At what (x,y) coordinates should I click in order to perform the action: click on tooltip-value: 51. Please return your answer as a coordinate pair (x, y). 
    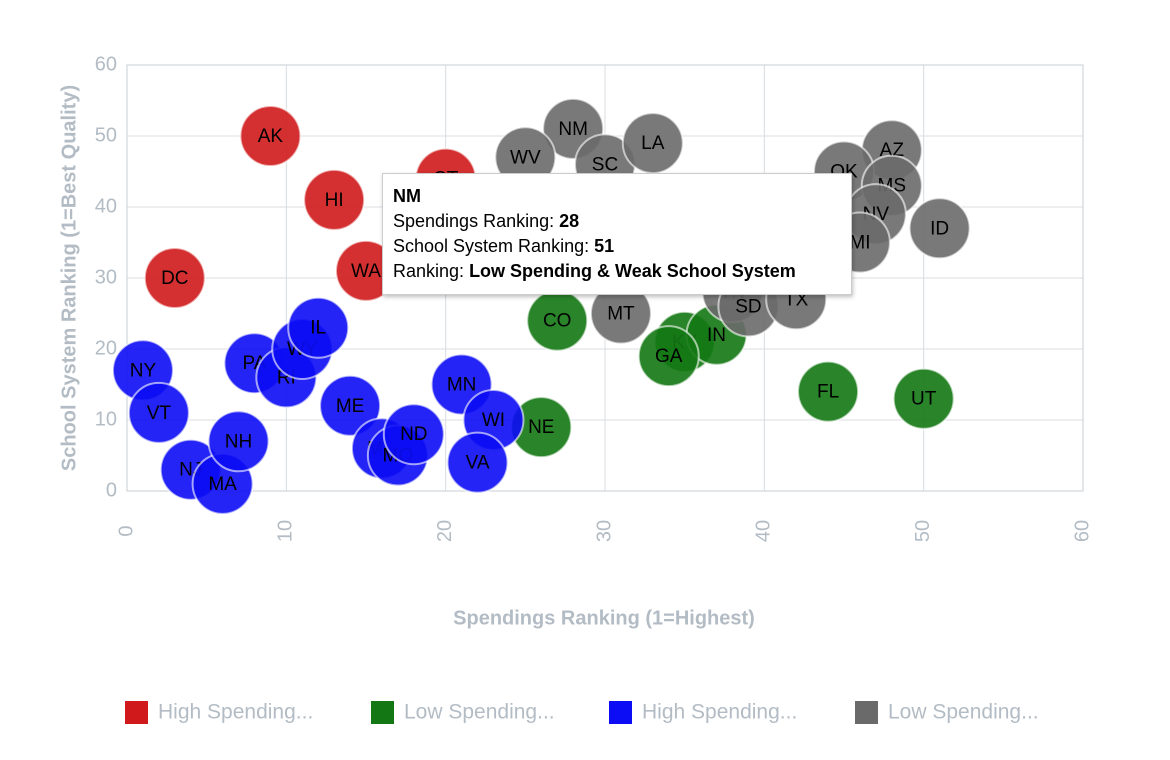
    Looking at the image, I should click on (604, 246).